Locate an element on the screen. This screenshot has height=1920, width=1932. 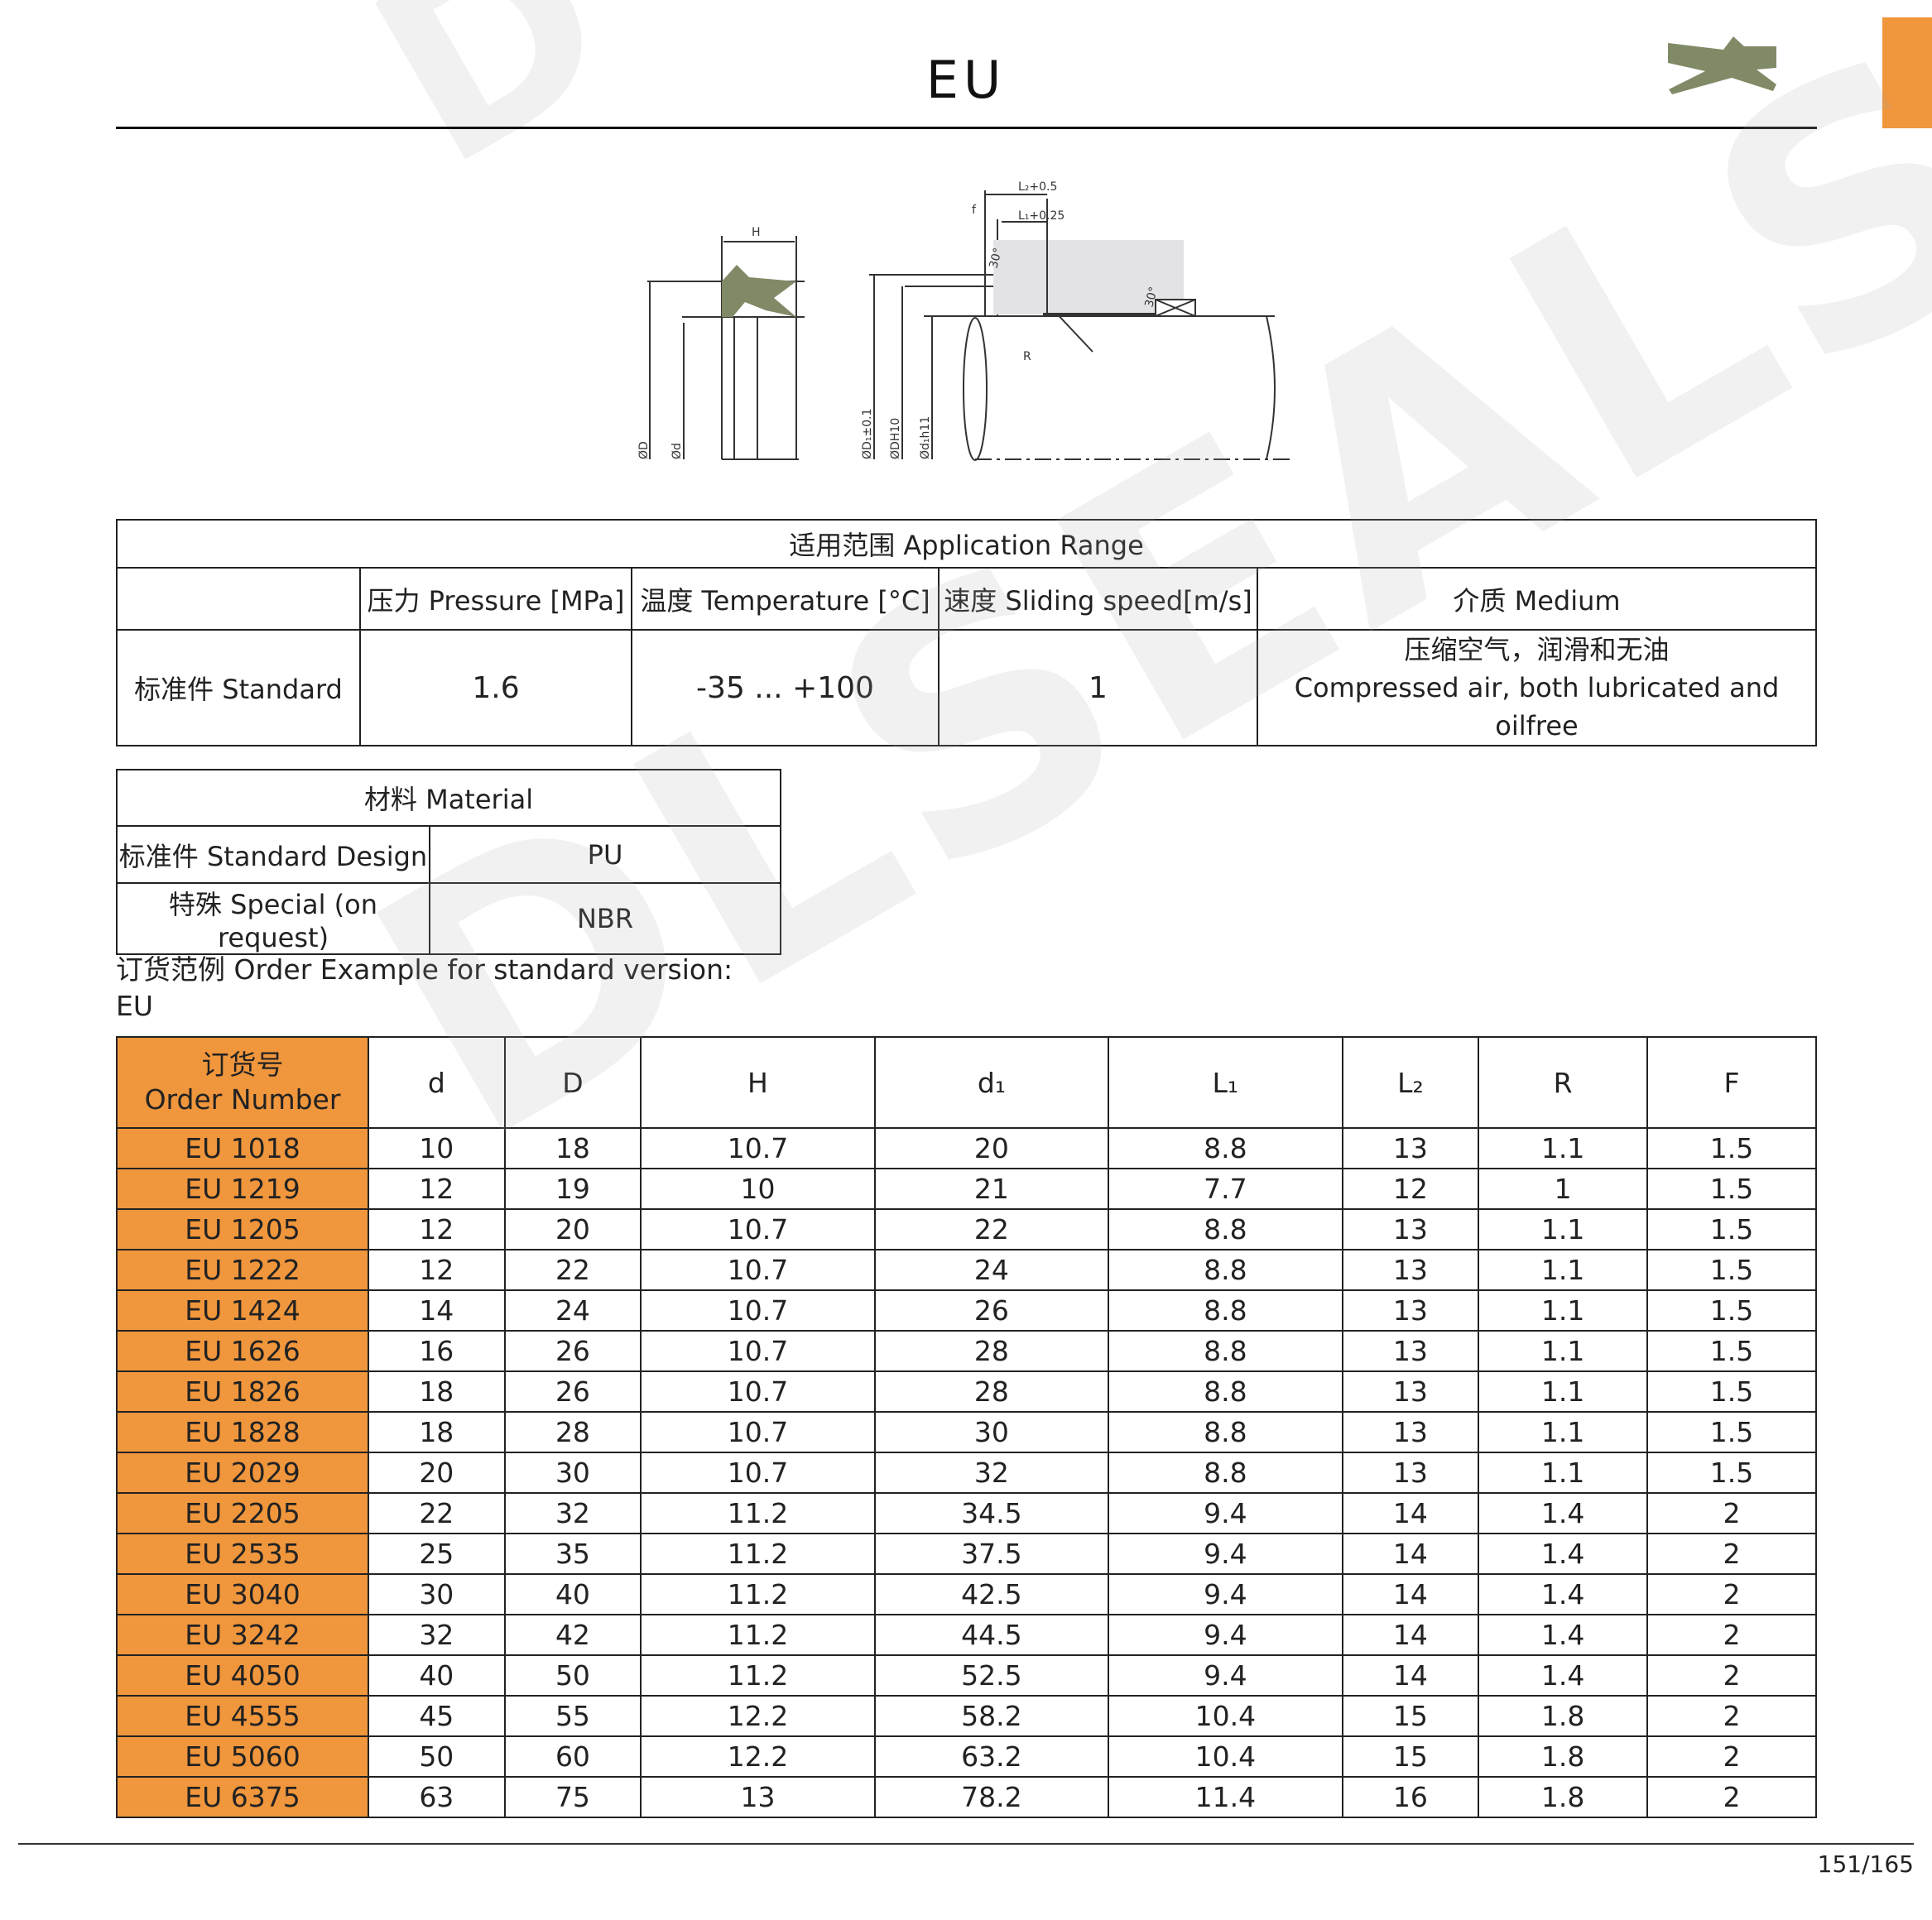
value-cell: 78.2 is located at coordinates (991, 1797).